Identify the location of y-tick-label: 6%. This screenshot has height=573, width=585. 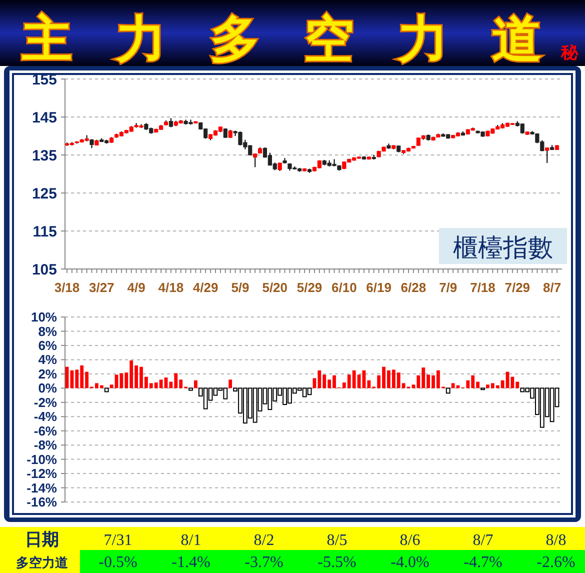
(48, 346).